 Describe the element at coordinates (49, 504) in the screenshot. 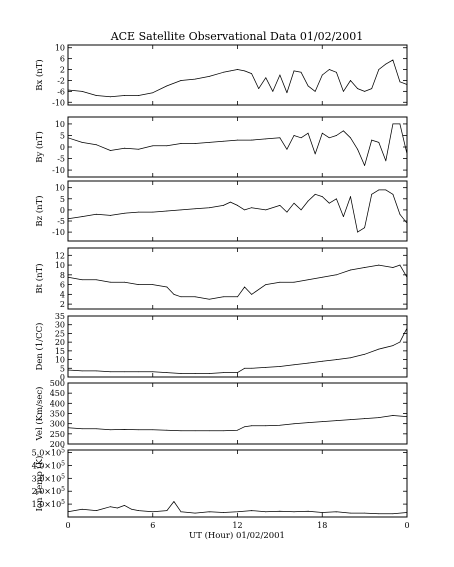

I see `y-tick-label: 1.0×105` at that location.